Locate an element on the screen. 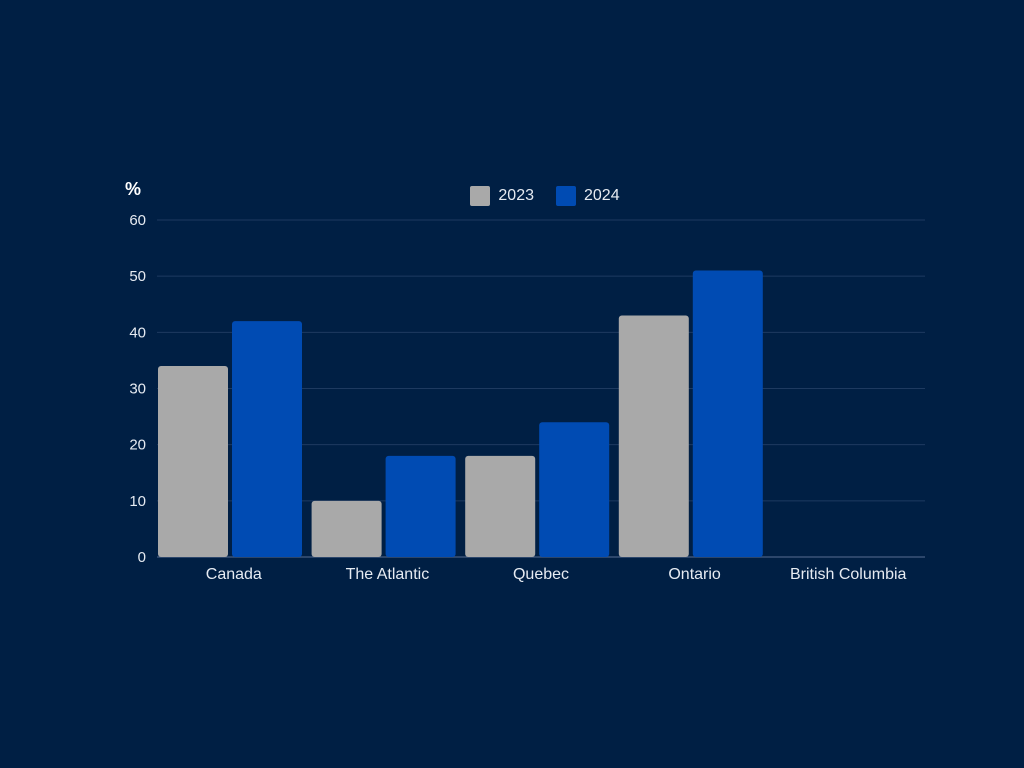 The width and height of the screenshot is (1024, 768). bar-2024-ontario is located at coordinates (727, 413).